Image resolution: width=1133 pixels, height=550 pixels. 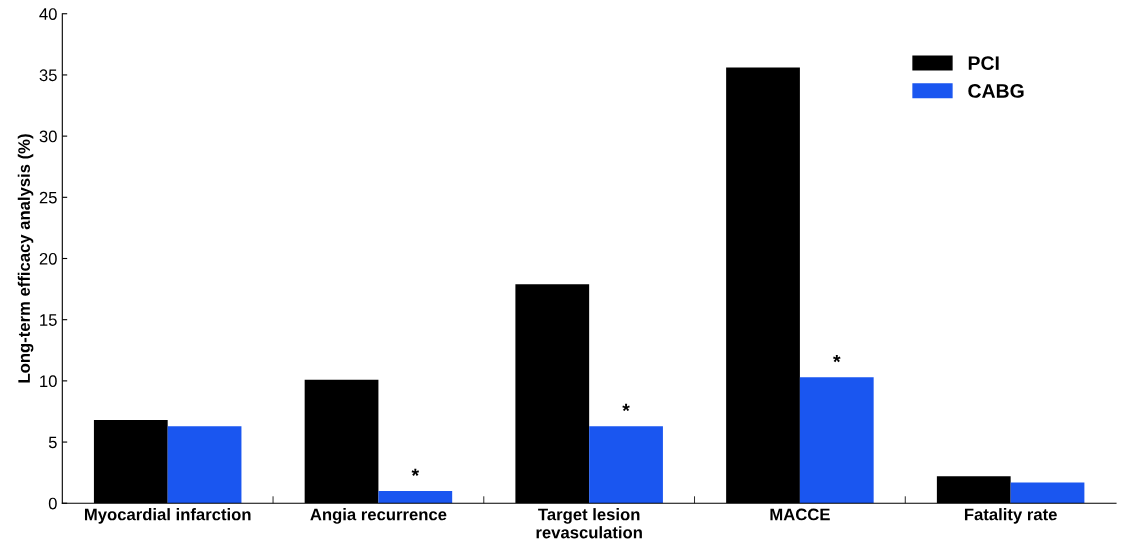 I want to click on x-tick-label: Target lesion revasculation, so click(x=589, y=523).